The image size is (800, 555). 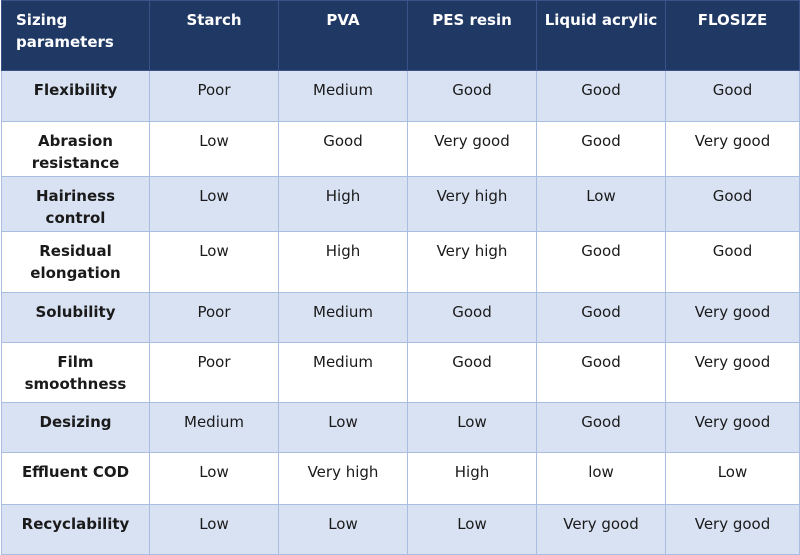 What do you see at coordinates (214, 35) in the screenshot?
I see `header-starch: Starch` at bounding box center [214, 35].